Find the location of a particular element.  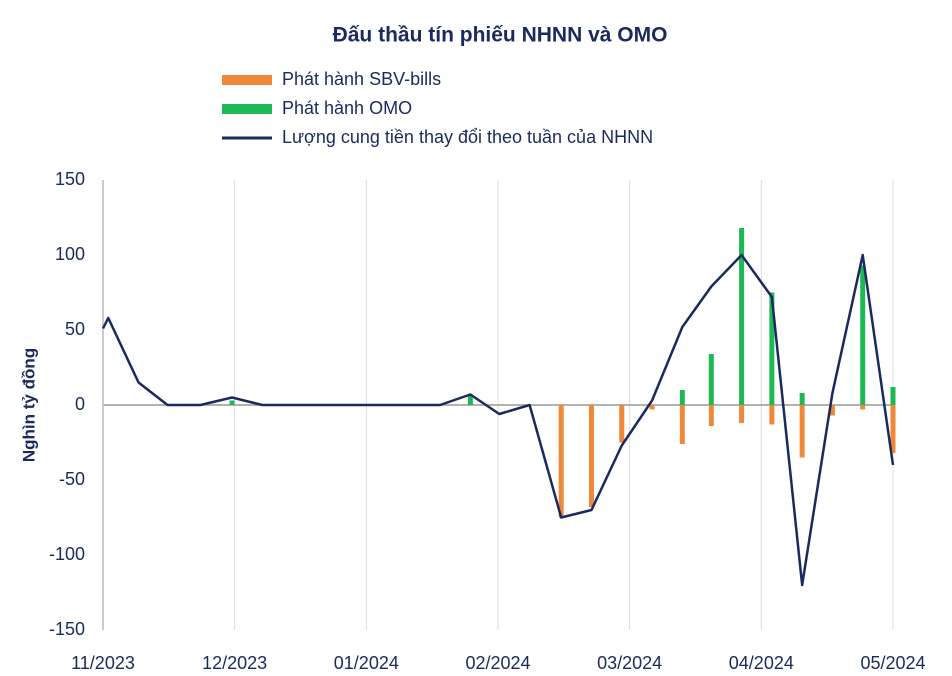

chart-title: Đấu thầu tín phiếu NHNN và OMO is located at coordinates (500, 35).